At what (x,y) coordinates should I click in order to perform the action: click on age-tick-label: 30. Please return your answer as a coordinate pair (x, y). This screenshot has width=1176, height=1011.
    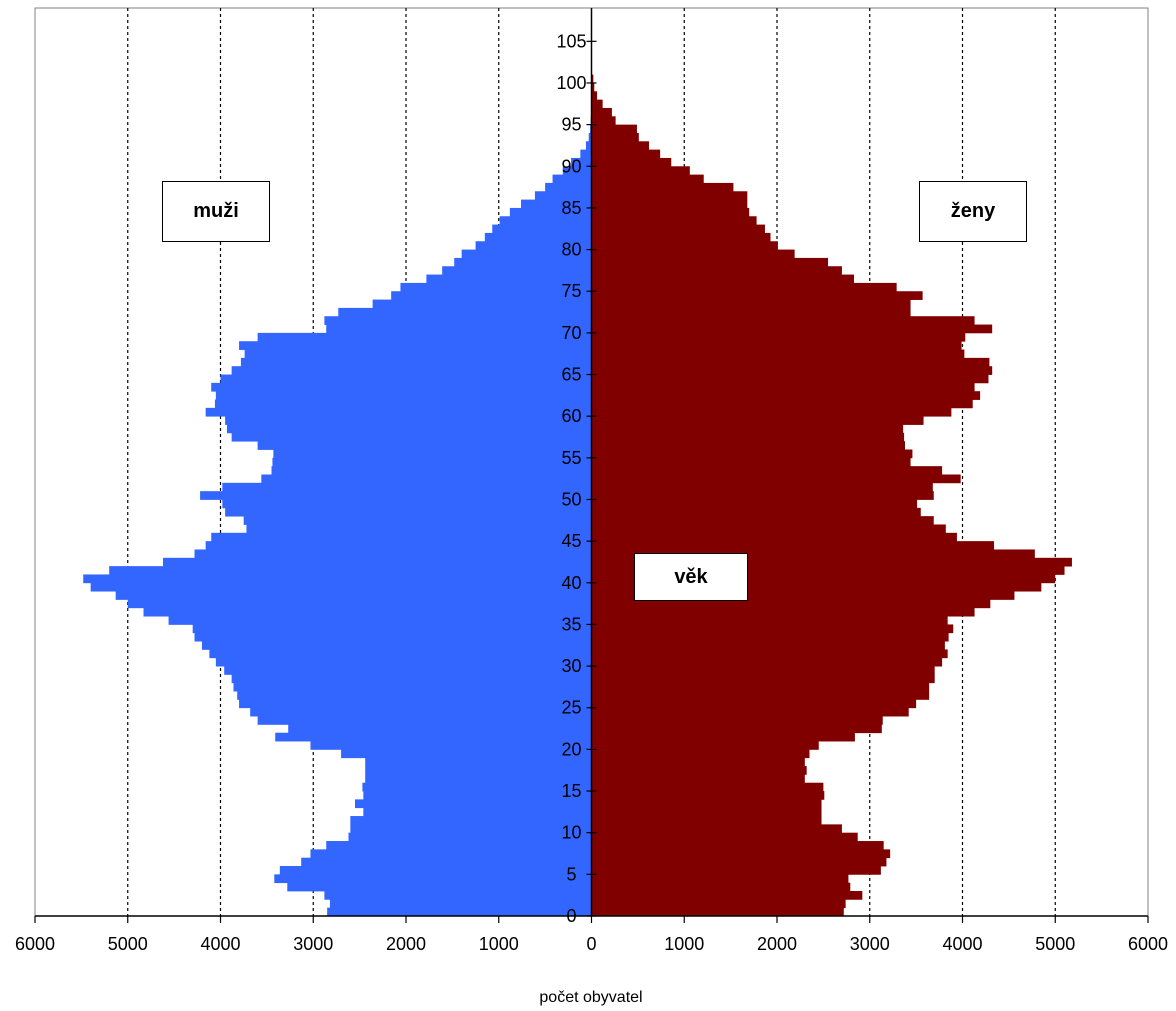
    Looking at the image, I should click on (571, 666).